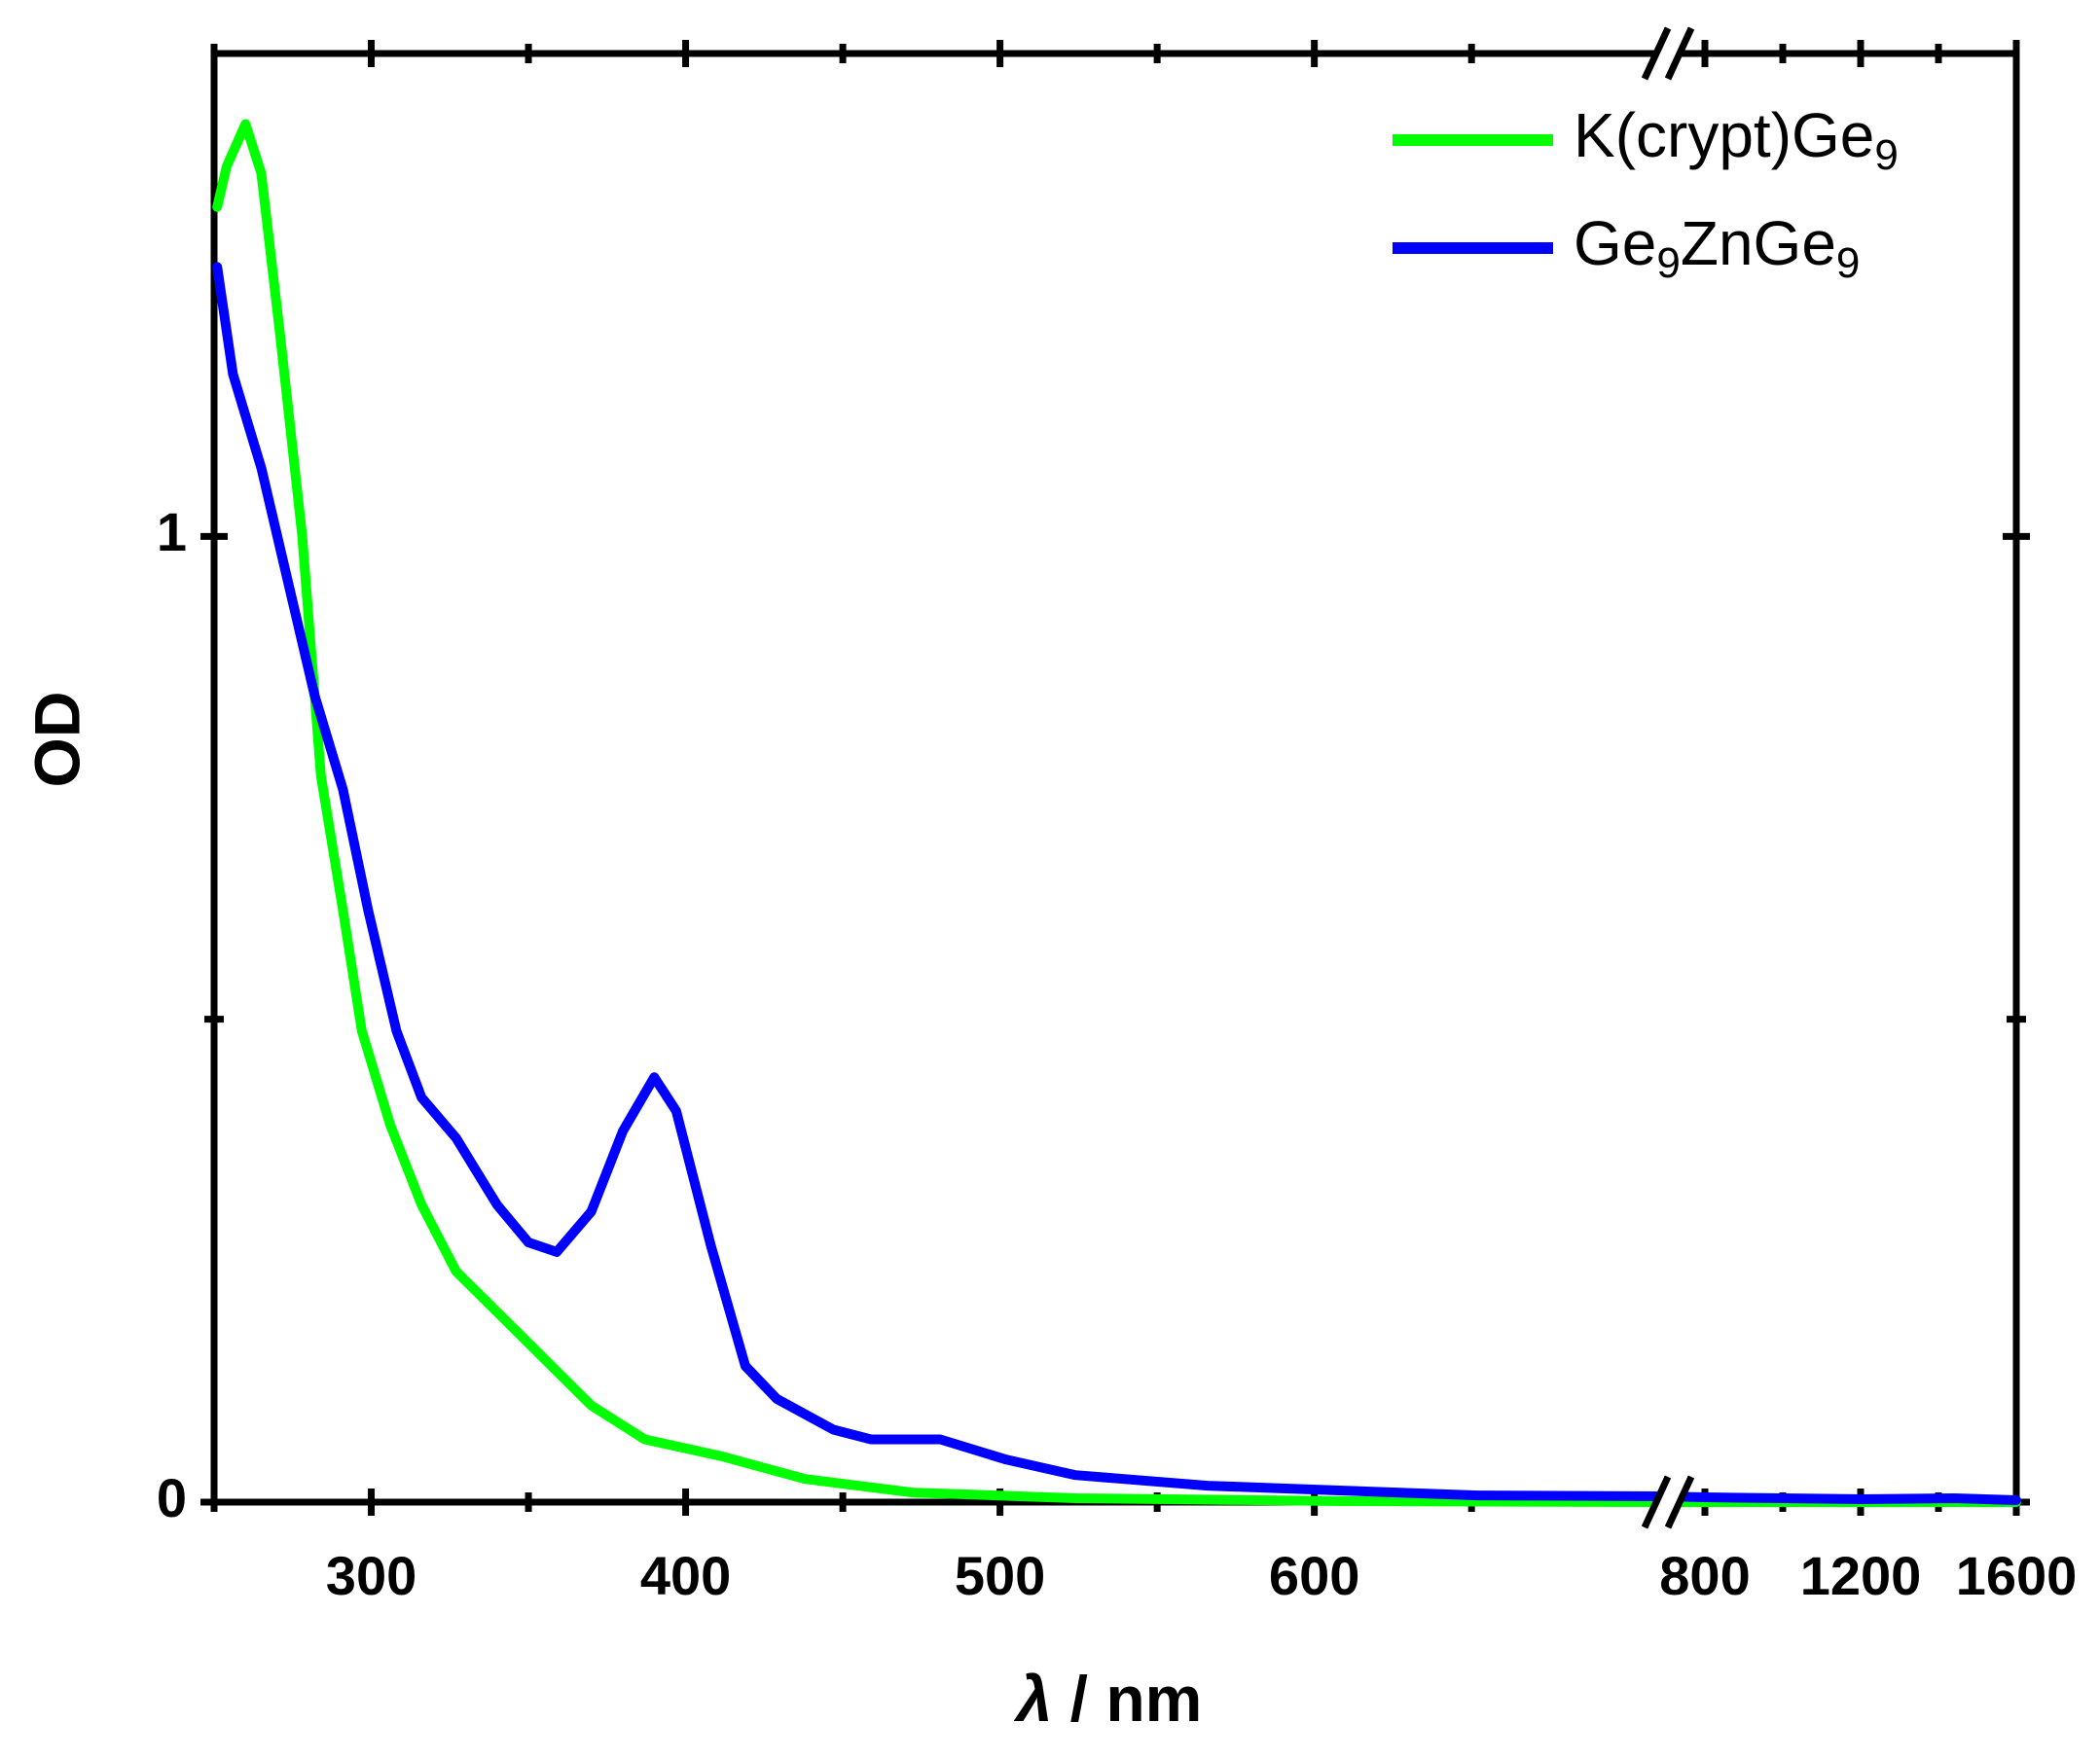  What do you see at coordinates (1705, 1575) in the screenshot?
I see `x-tick-label: 800` at bounding box center [1705, 1575].